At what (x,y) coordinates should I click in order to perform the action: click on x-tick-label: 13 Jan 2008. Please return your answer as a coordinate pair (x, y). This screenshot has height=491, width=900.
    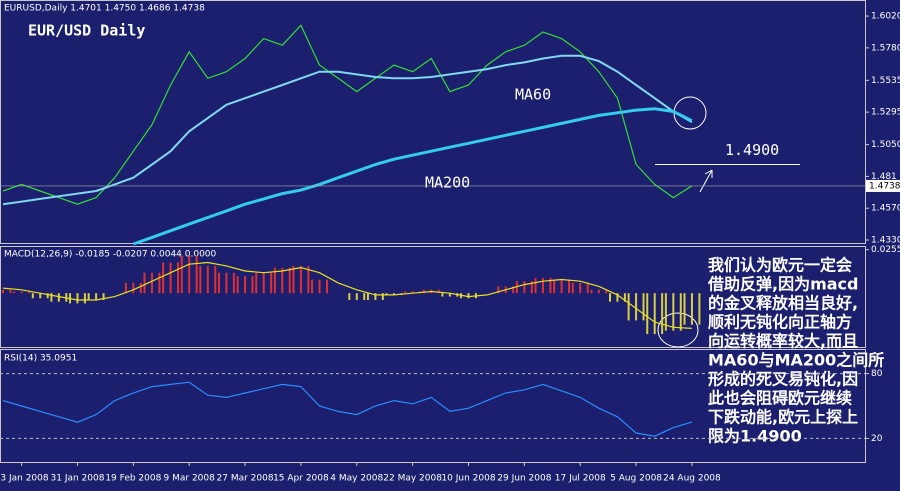
    Looking at the image, I should click on (24, 479).